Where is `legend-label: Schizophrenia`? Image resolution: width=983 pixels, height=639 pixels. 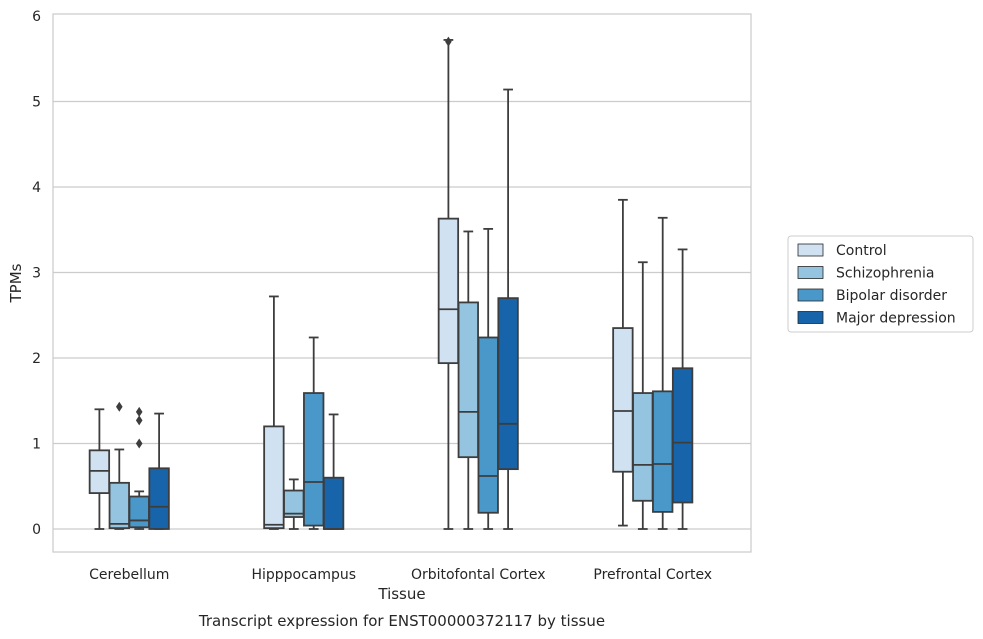
legend-label: Schizophrenia is located at coordinates (885, 274).